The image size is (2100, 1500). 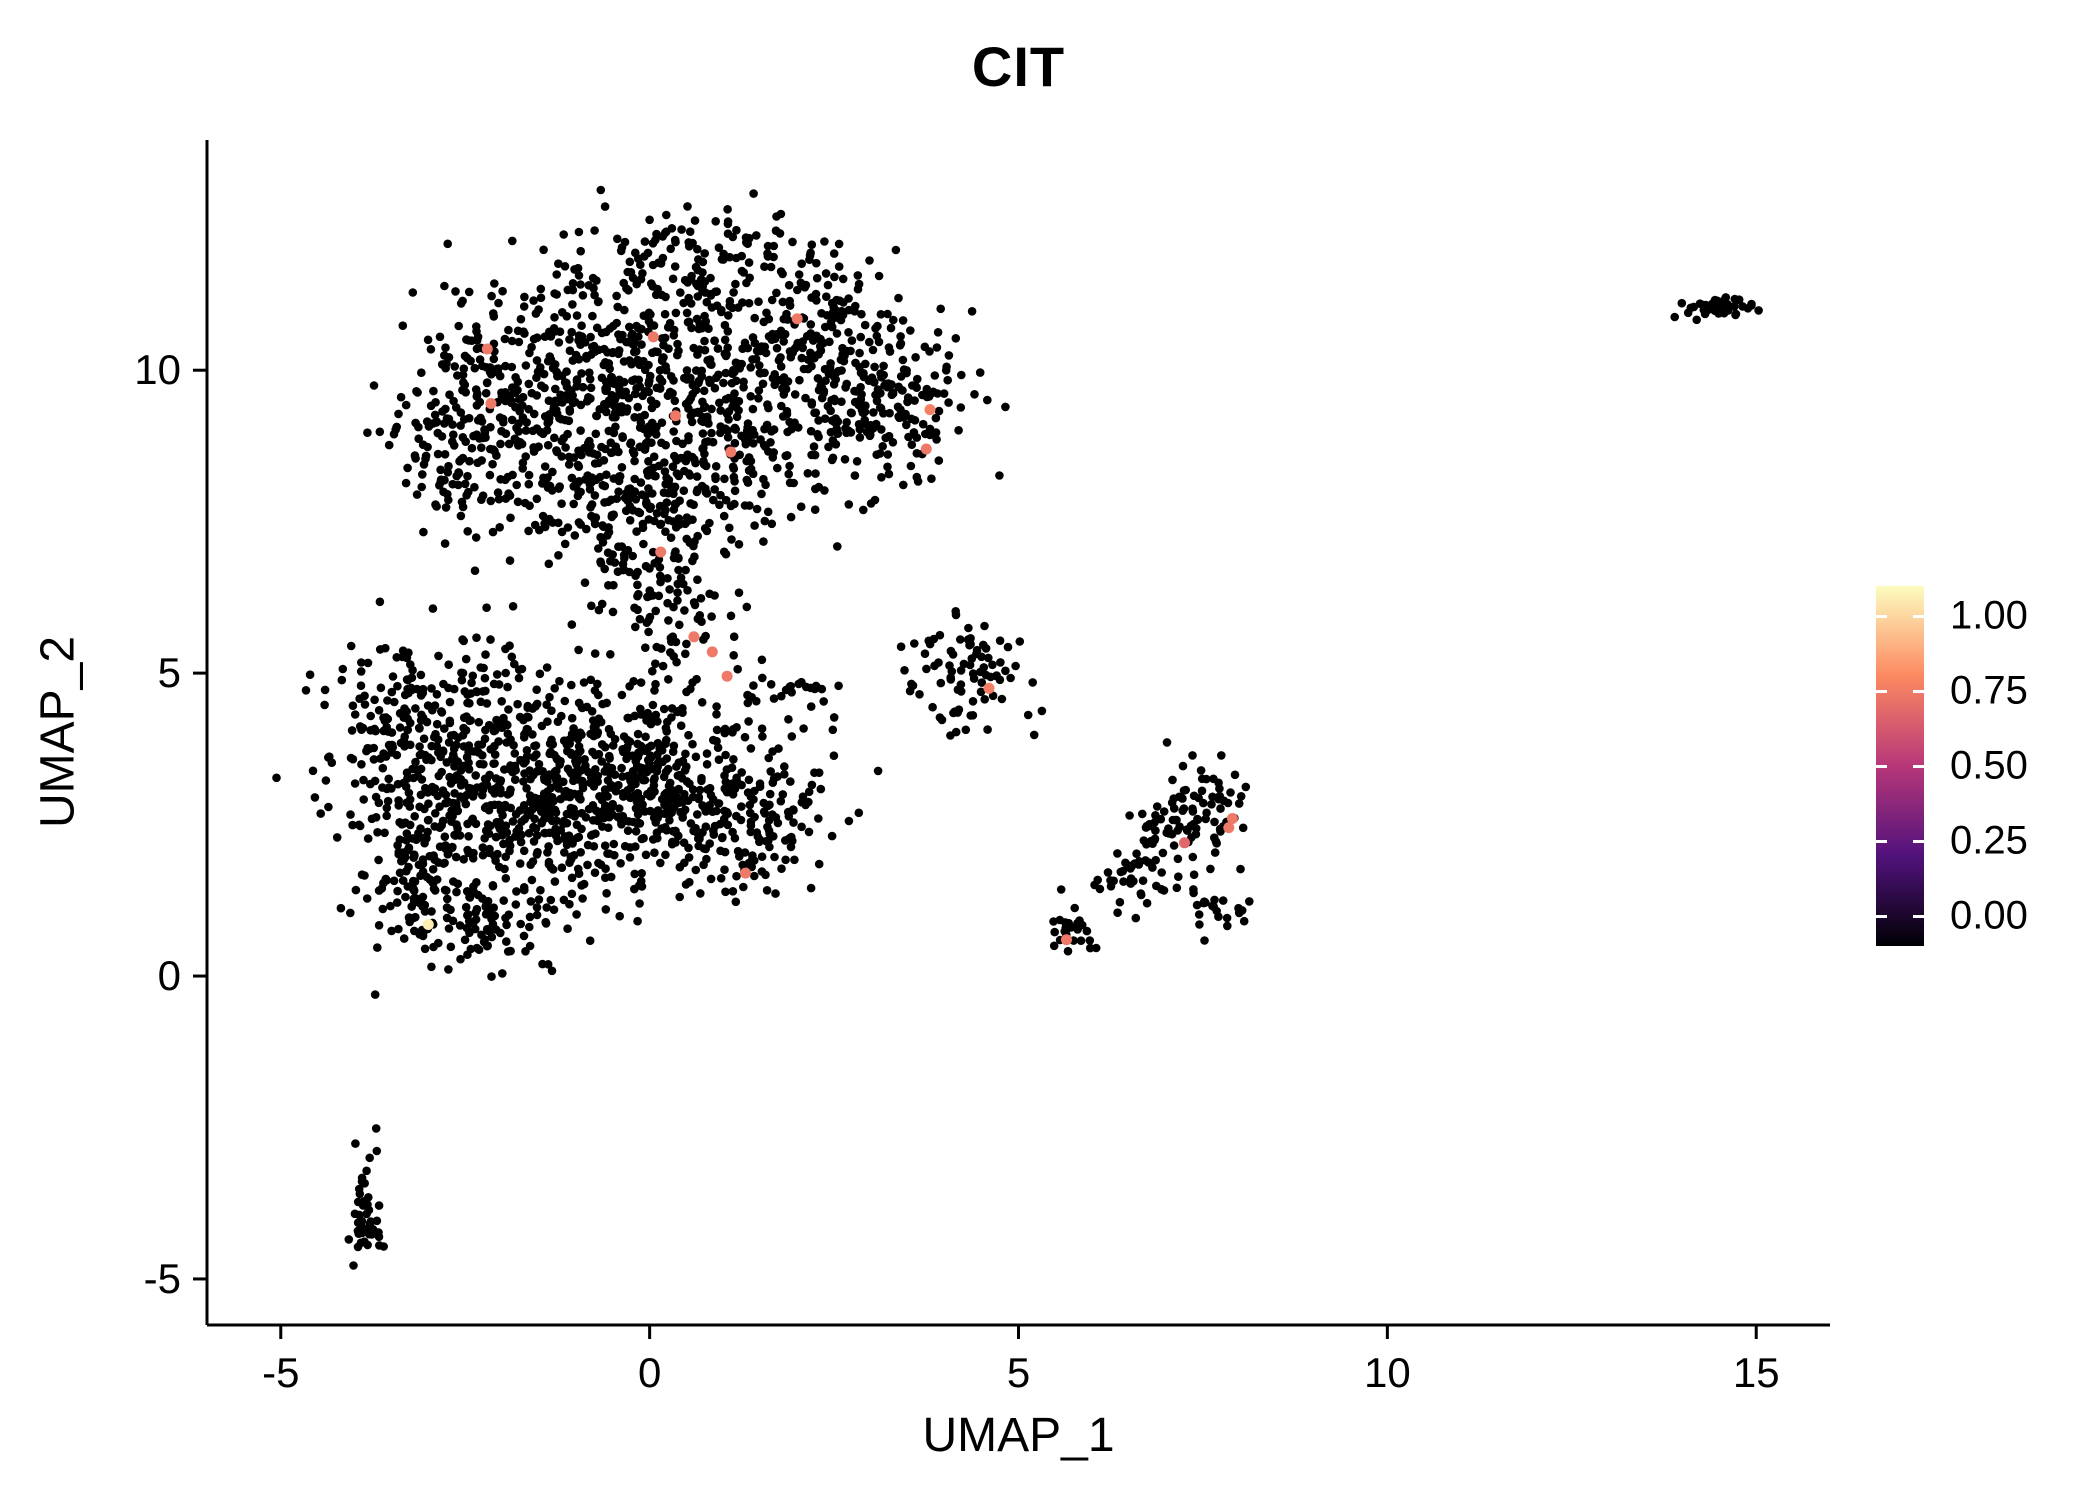 I want to click on chart-title: CIT, so click(x=1018, y=66).